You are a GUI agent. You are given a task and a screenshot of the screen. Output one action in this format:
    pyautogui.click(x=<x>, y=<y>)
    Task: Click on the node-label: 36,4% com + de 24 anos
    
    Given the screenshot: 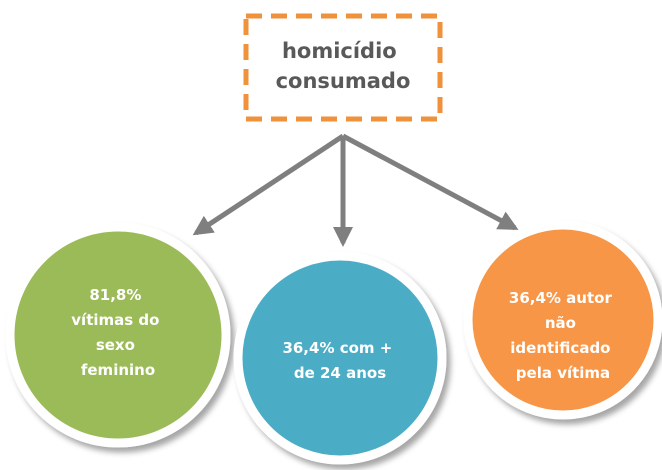 What is the action you would take?
    pyautogui.click(x=339, y=360)
    